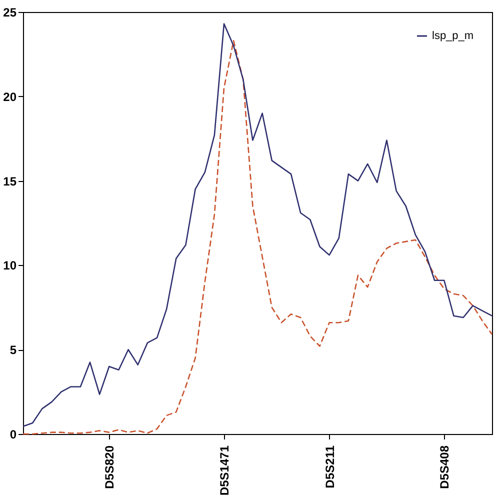 This screenshot has height=498, width=495. What do you see at coordinates (10, 97) in the screenshot?
I see `y-tick-label: 20` at bounding box center [10, 97].